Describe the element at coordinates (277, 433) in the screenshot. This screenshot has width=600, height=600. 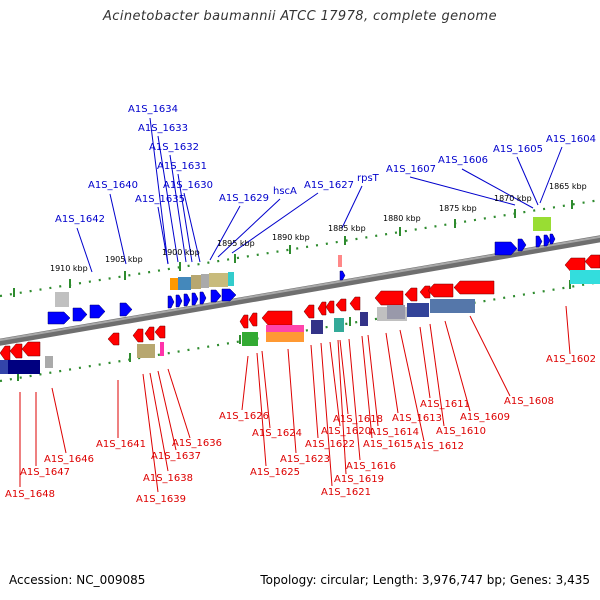
I see `reverse-gene-label: A1S_1624` at that location.